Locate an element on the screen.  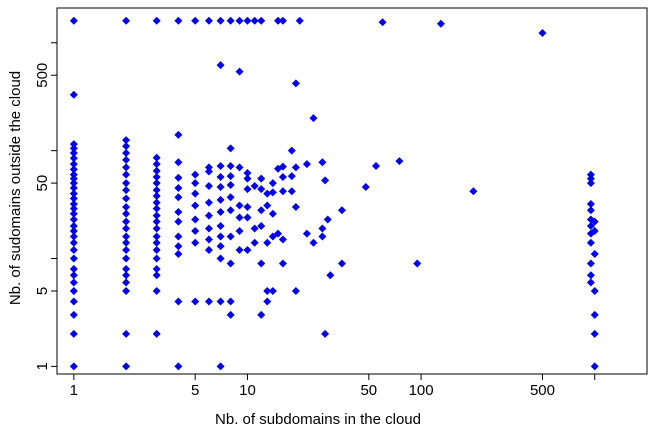
x-tick-label: 50 is located at coordinates (368, 390).